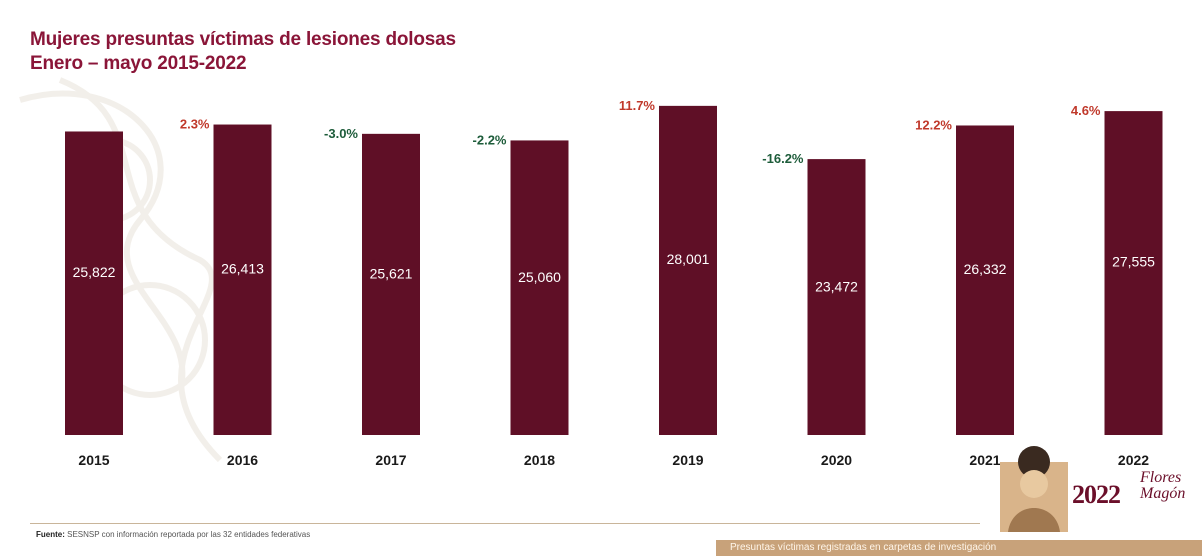 The height and width of the screenshot is (556, 1202). What do you see at coordinates (390, 460) in the screenshot?
I see `x-tick-label-2017: 2017` at bounding box center [390, 460].